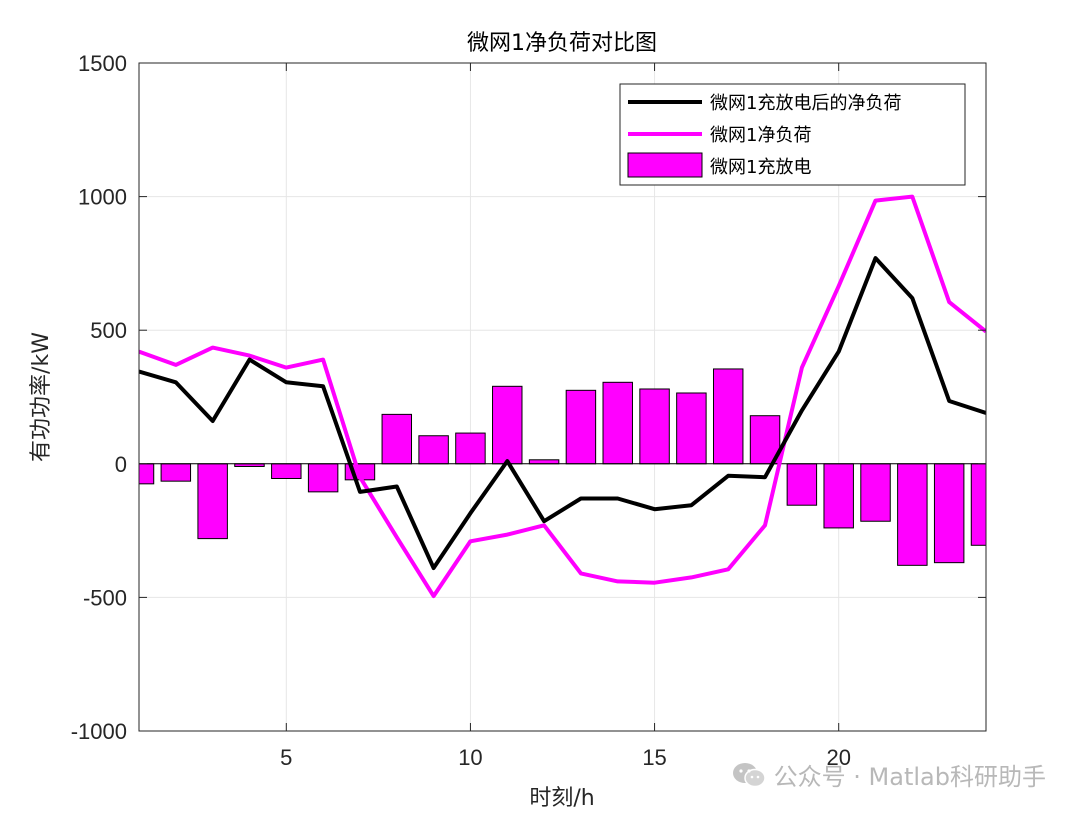 Image resolution: width=1080 pixels, height=817 pixels. I want to click on y-tick-labels: -1000 -500 0 500 1000 1500, so click(99, 397).